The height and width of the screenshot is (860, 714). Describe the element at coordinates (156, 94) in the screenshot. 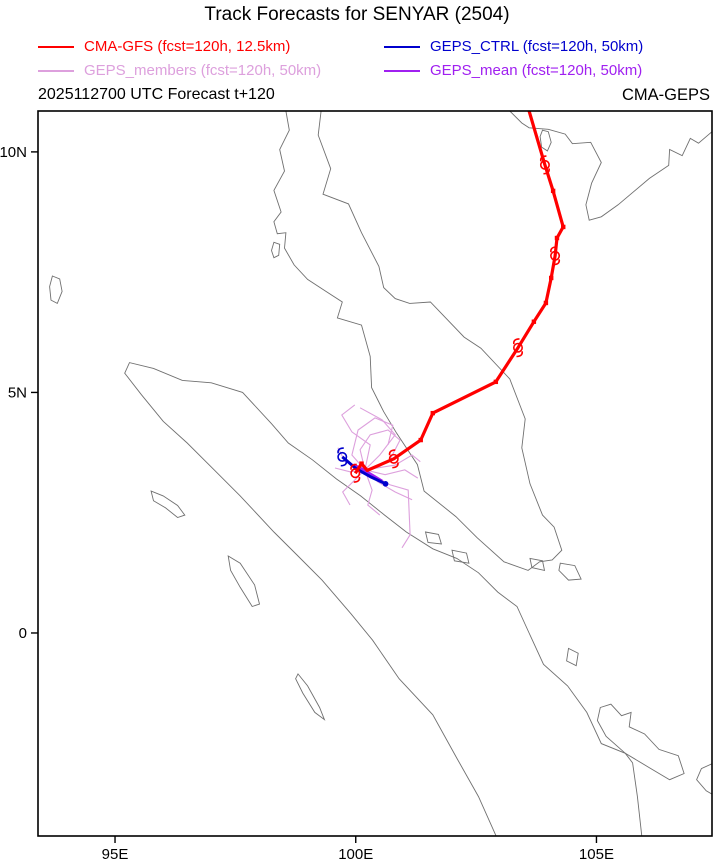

I see `init-time-label: 2025112700 UTC Forecast t+120` at that location.